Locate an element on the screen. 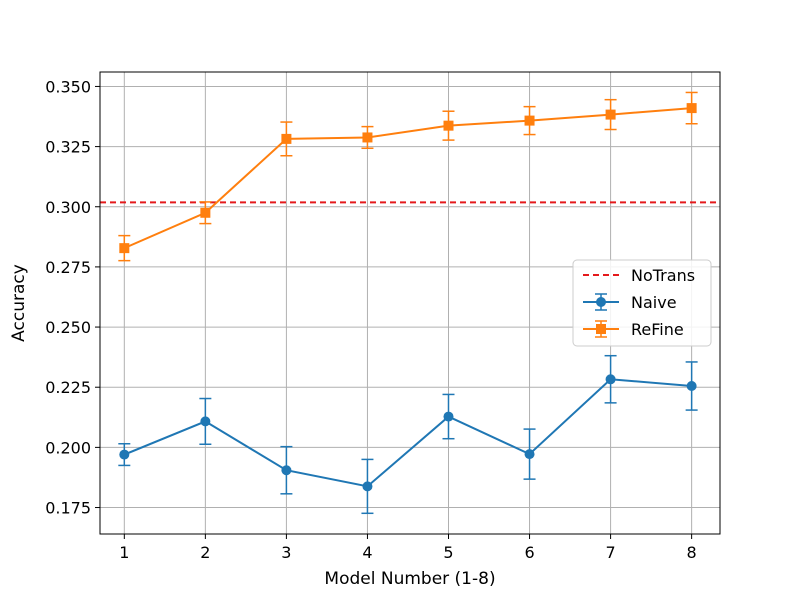 The image size is (800, 600). x-tick-label: 3 is located at coordinates (286, 552).